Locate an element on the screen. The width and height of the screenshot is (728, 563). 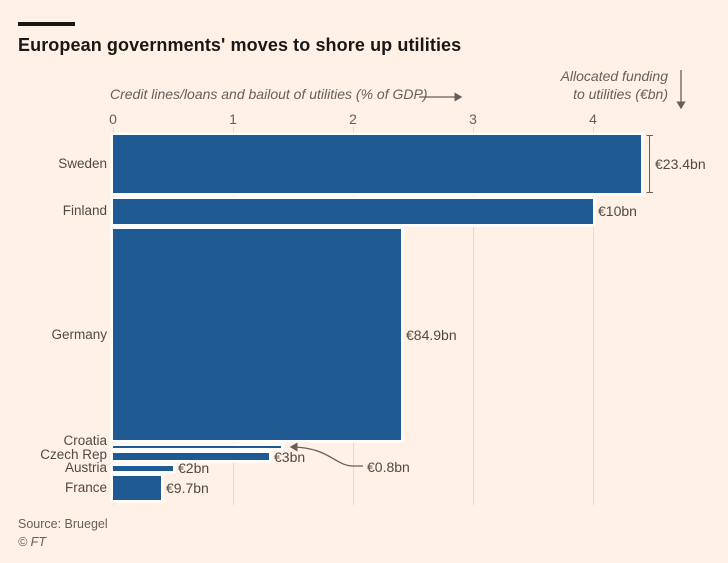
country-label-croatia: Croatia is located at coordinates (85, 440).